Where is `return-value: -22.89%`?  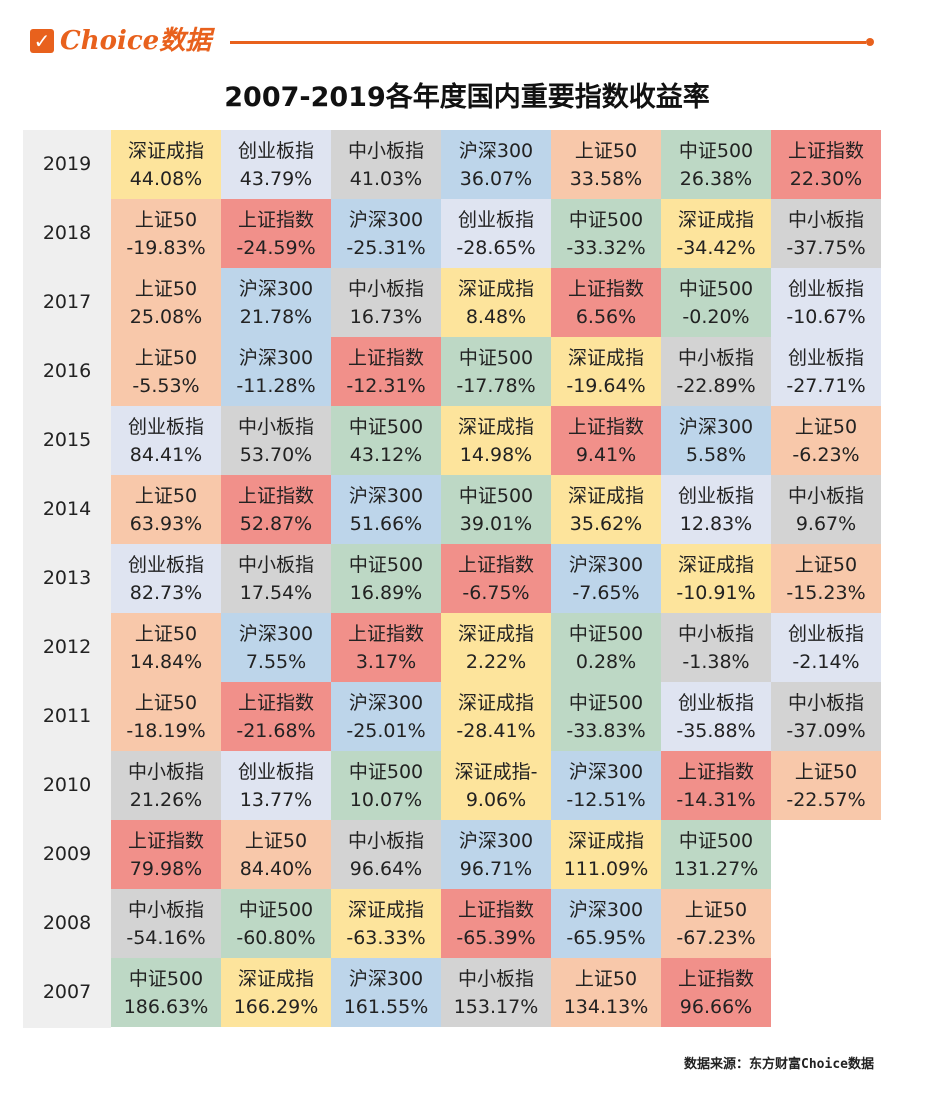 return-value: -22.89% is located at coordinates (716, 386).